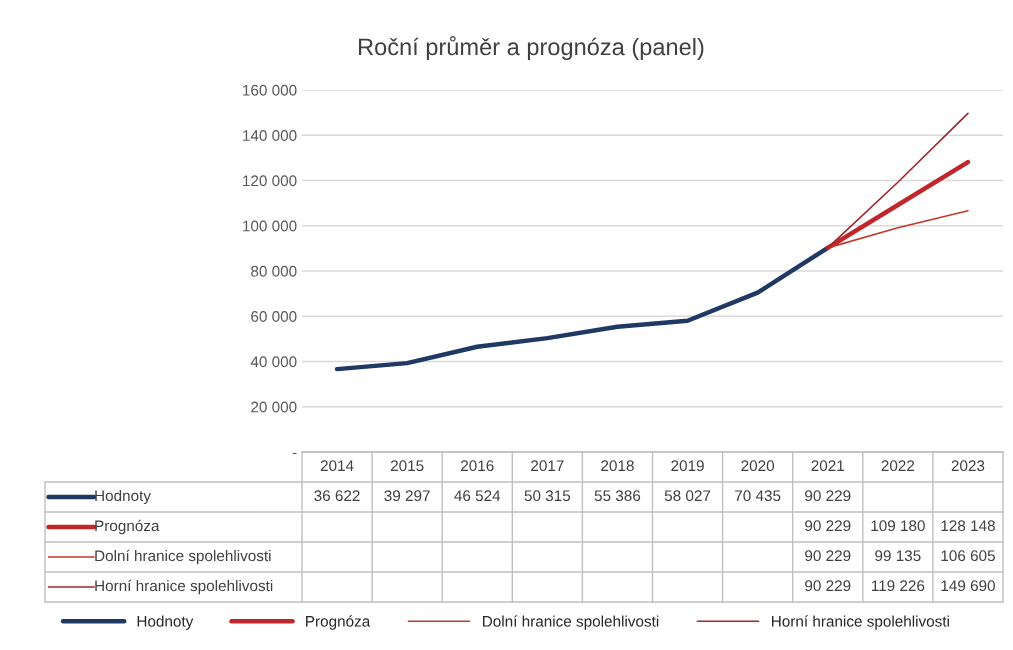 This screenshot has width=1013, height=650. What do you see at coordinates (294, 453) in the screenshot?
I see `y-tick-label: -` at bounding box center [294, 453].